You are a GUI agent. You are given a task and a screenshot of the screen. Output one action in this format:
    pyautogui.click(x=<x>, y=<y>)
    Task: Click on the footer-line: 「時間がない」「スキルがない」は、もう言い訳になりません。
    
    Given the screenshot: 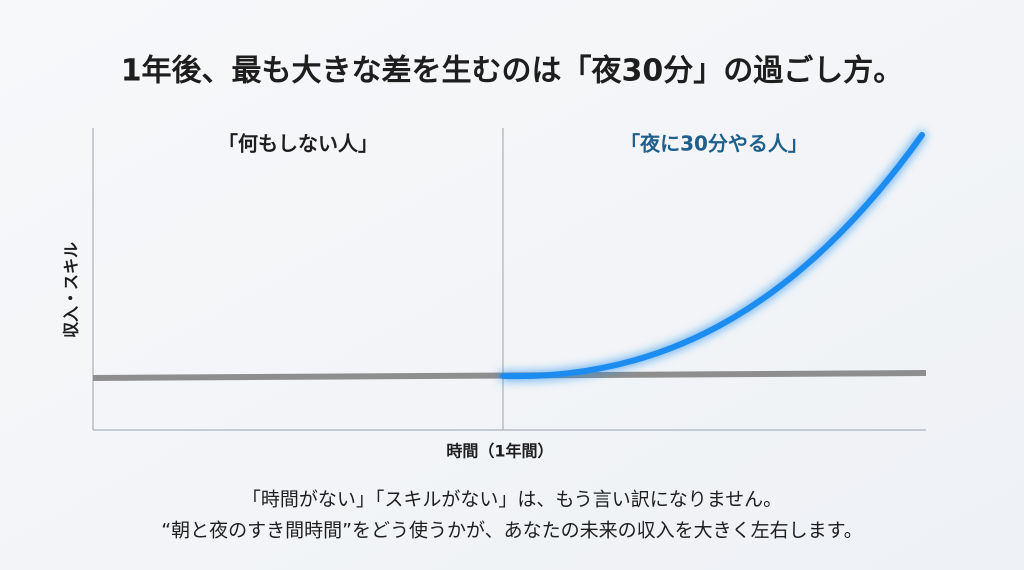 What is the action you would take?
    pyautogui.click(x=512, y=500)
    